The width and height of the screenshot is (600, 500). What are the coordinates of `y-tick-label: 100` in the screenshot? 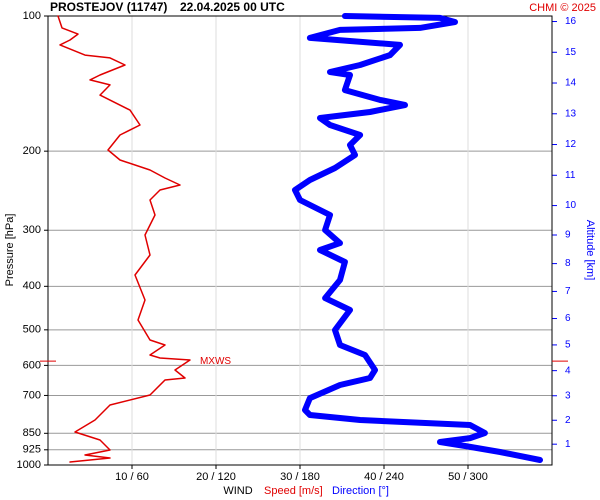 It's located at (32, 16).